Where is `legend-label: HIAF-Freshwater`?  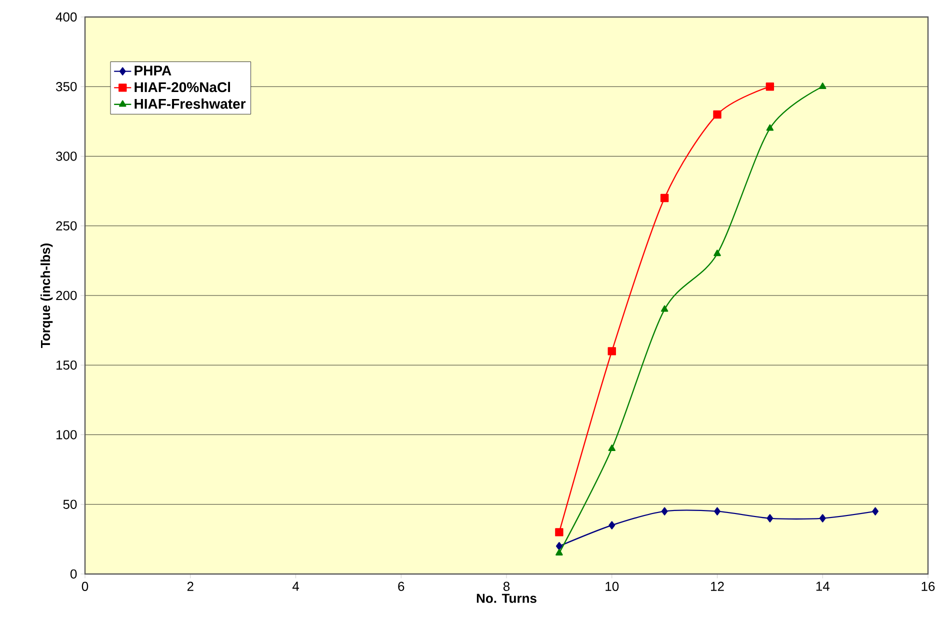
legend-label: HIAF-Freshwater is located at coordinates (190, 103).